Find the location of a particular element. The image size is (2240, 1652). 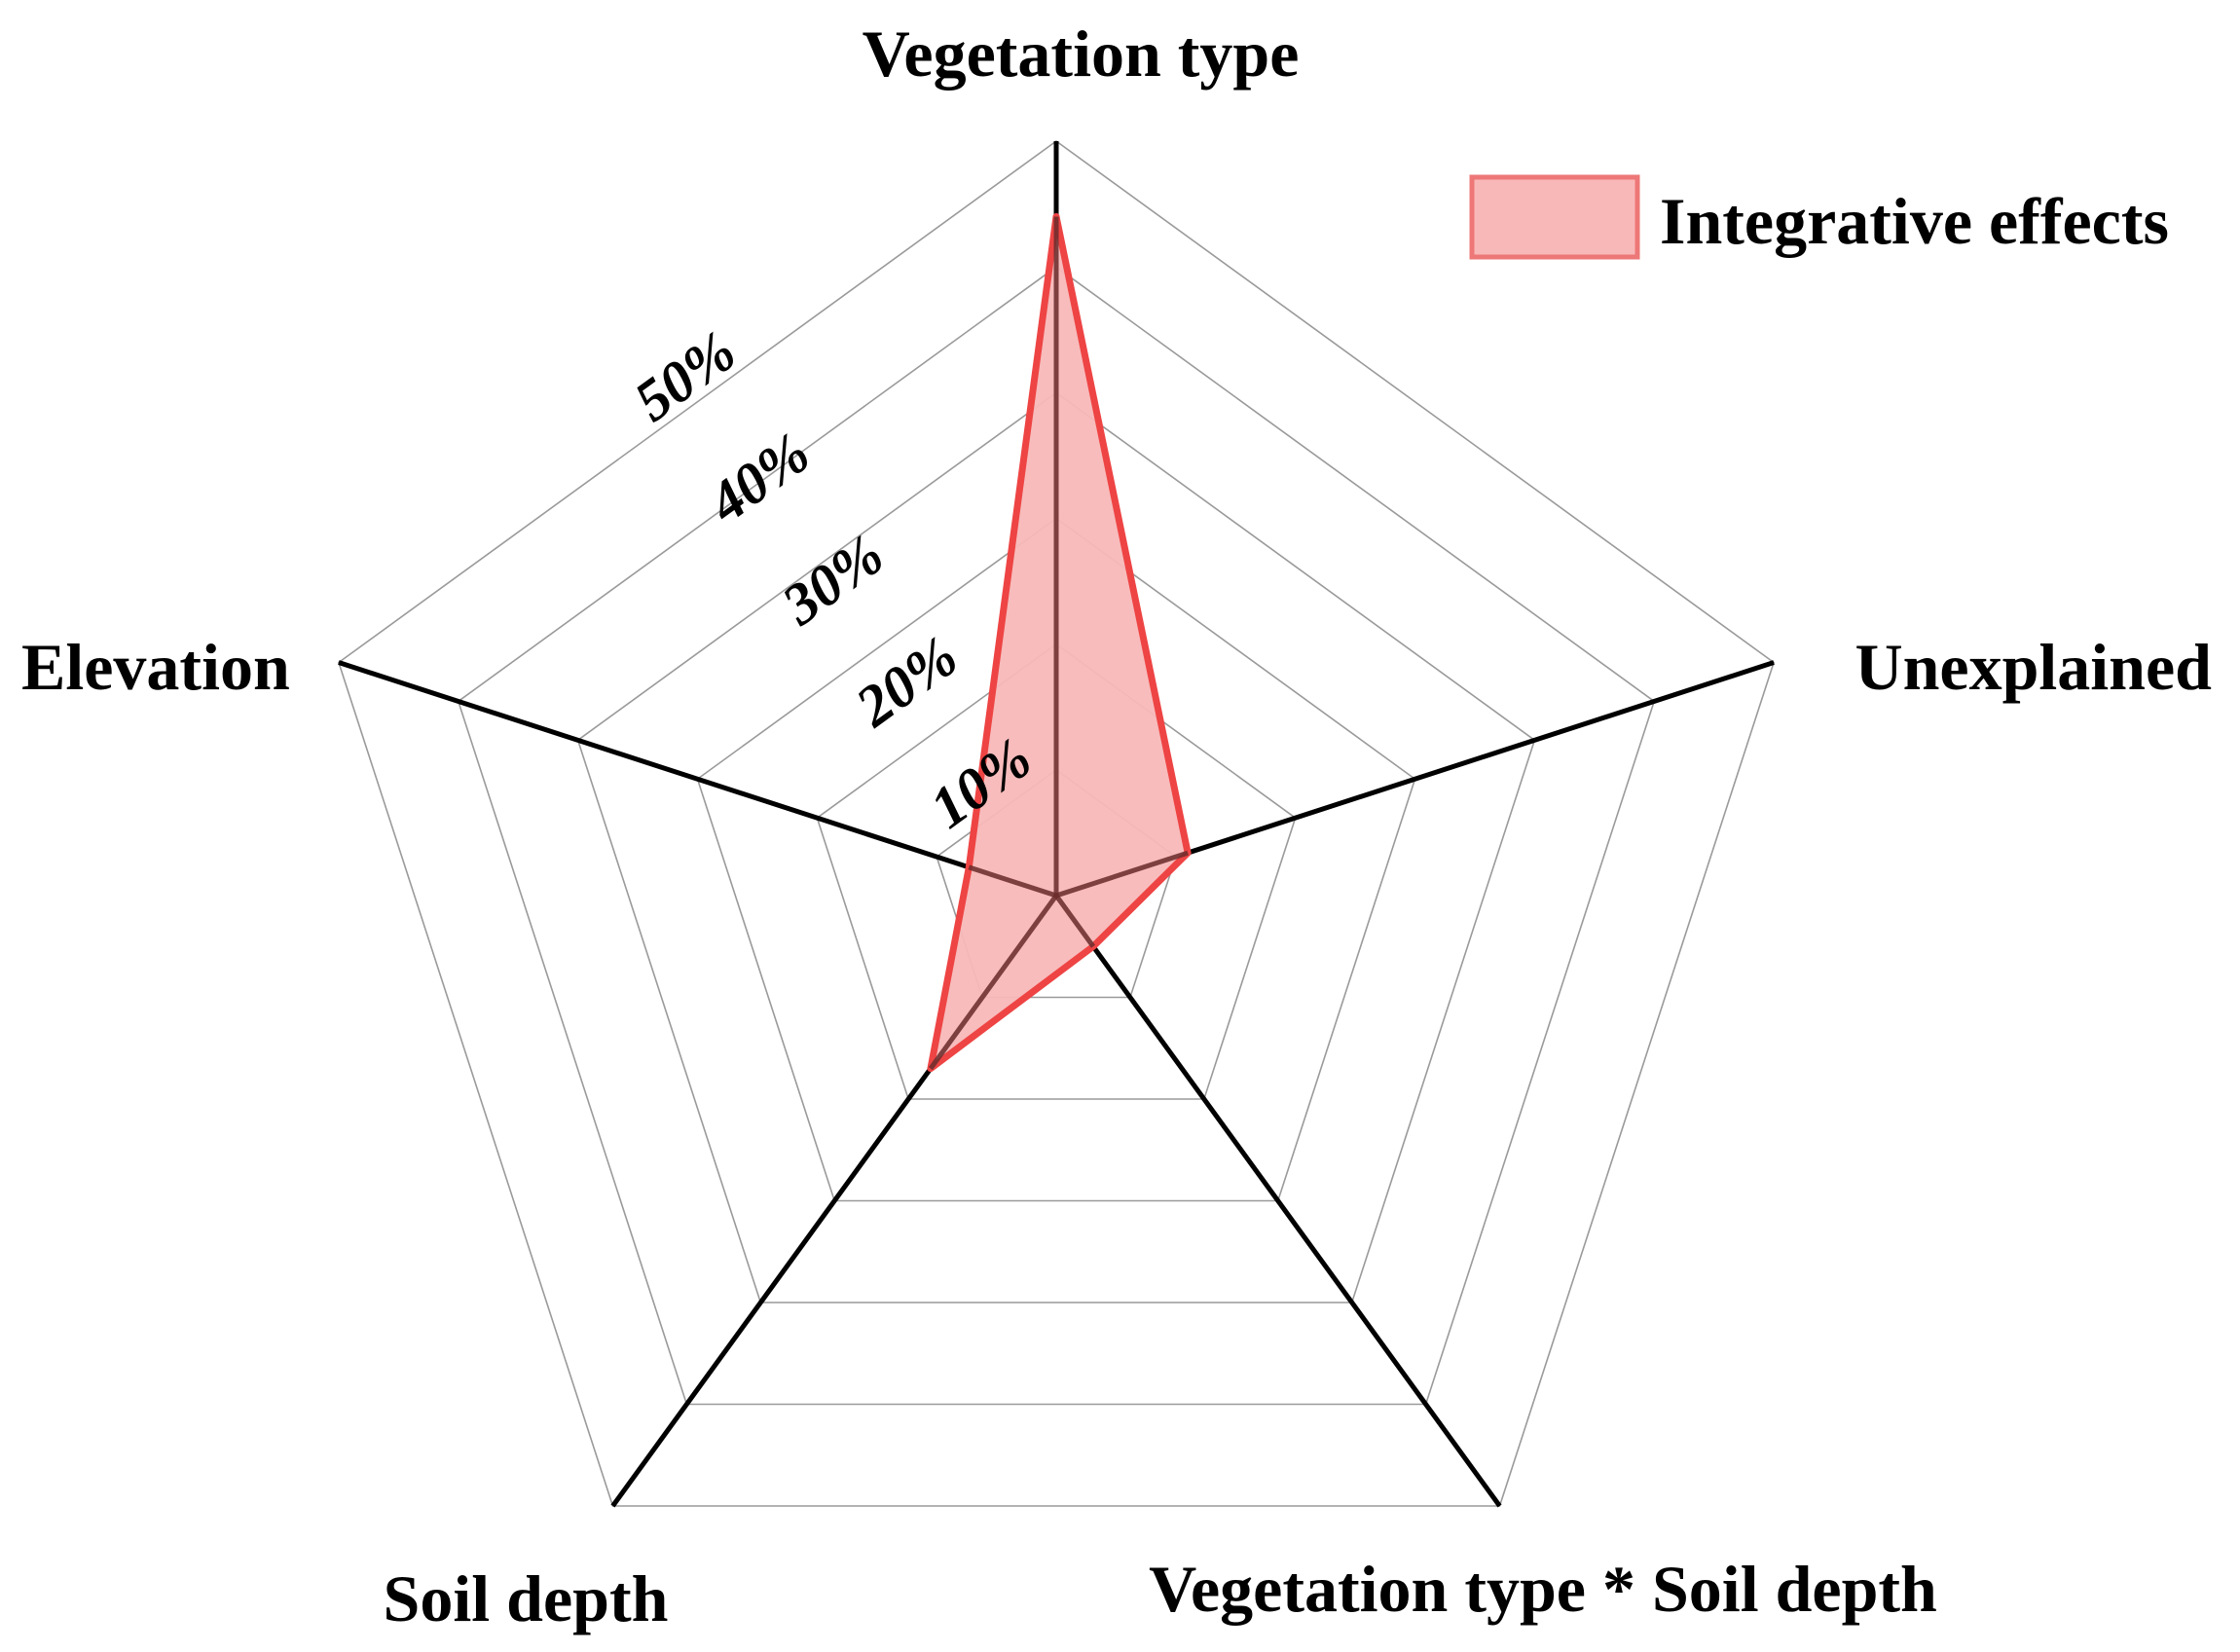

axis-label-2: Unexplained is located at coordinates (2033, 667).